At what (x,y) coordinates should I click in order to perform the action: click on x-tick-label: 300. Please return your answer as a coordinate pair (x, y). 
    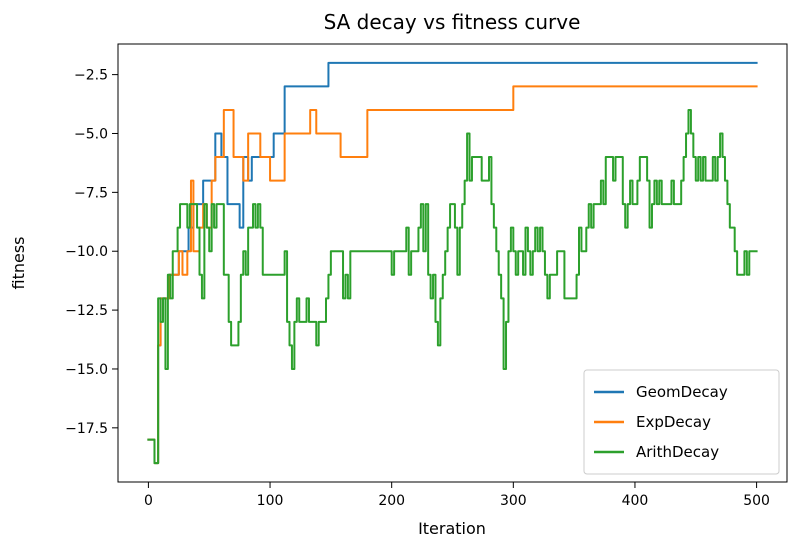
    Looking at the image, I should click on (513, 501).